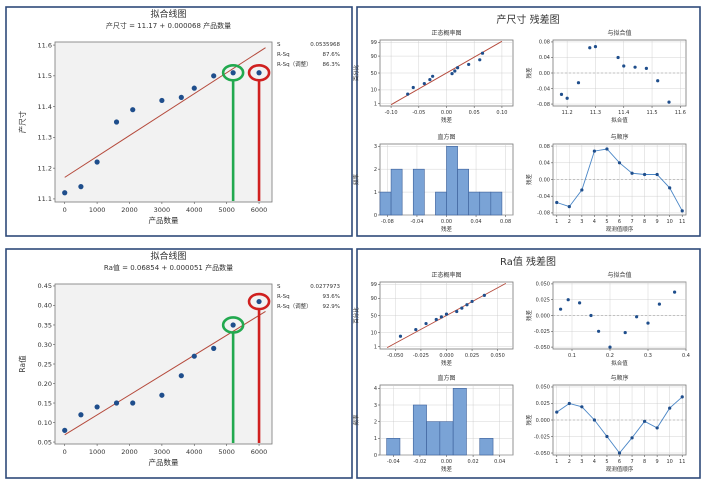 Image resolution: width=705 pixels, height=487 pixels. Describe the element at coordinates (226, 210) in the screenshot. I see `x-tick-label: 5000` at that location.